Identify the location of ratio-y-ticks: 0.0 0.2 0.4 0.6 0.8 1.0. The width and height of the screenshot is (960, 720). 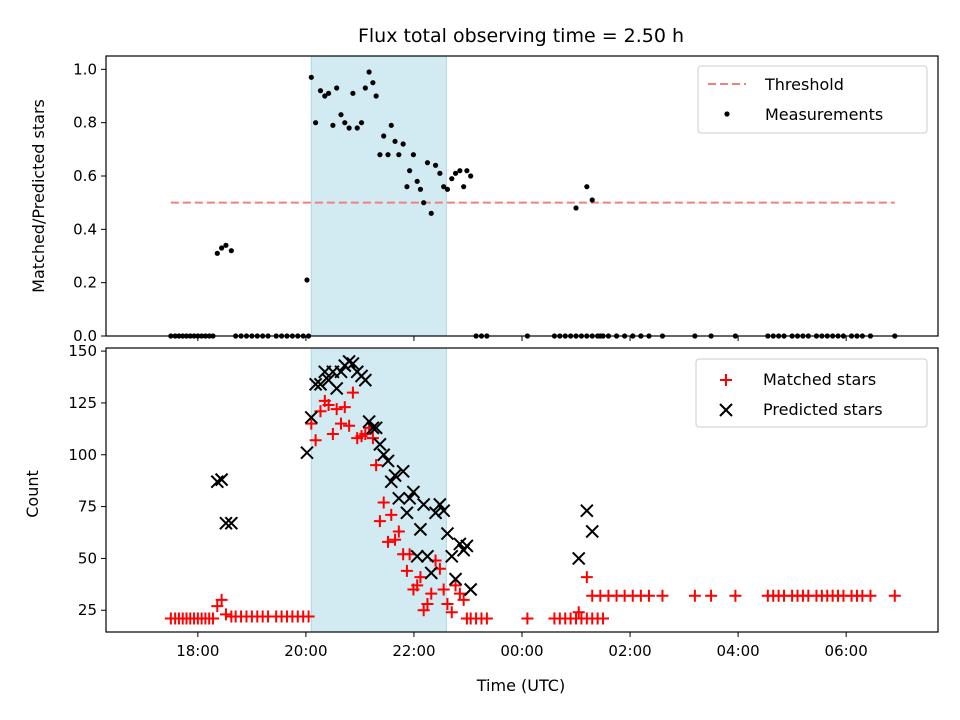
(89, 202).